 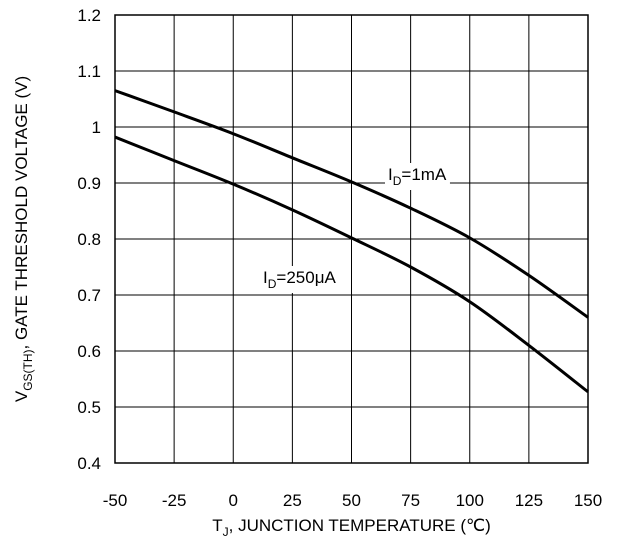 What do you see at coordinates (292, 500) in the screenshot?
I see `x-tick-label: 25` at bounding box center [292, 500].